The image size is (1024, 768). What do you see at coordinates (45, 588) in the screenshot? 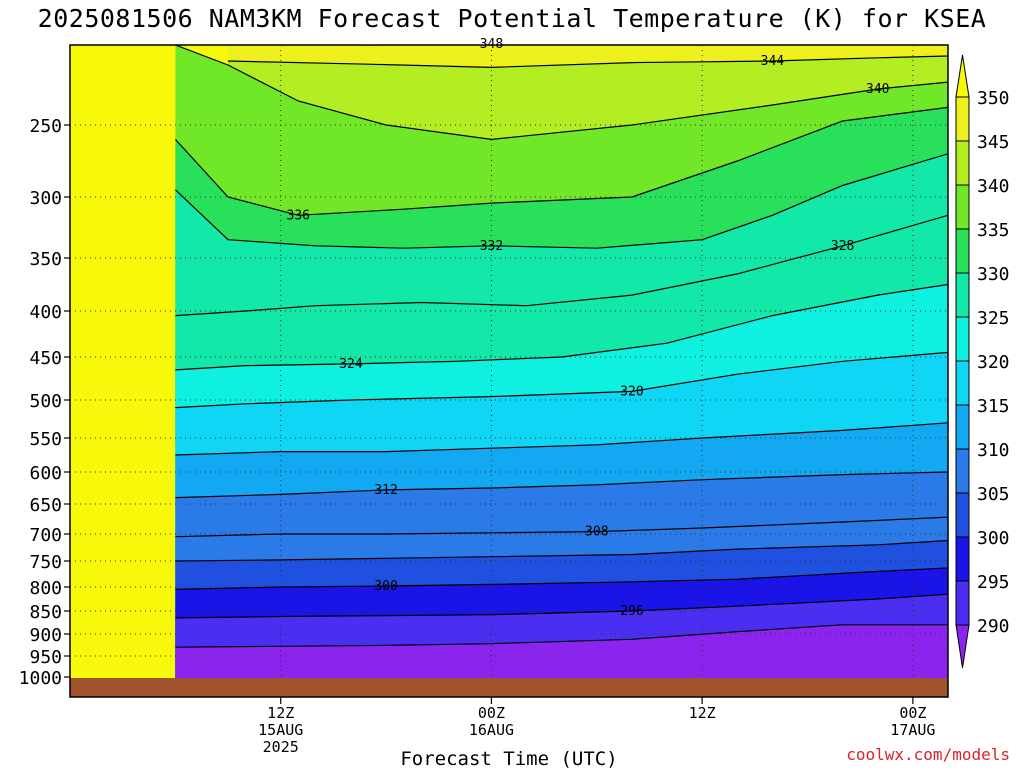
I see `y-tick-label-800: 800` at bounding box center [45, 588].